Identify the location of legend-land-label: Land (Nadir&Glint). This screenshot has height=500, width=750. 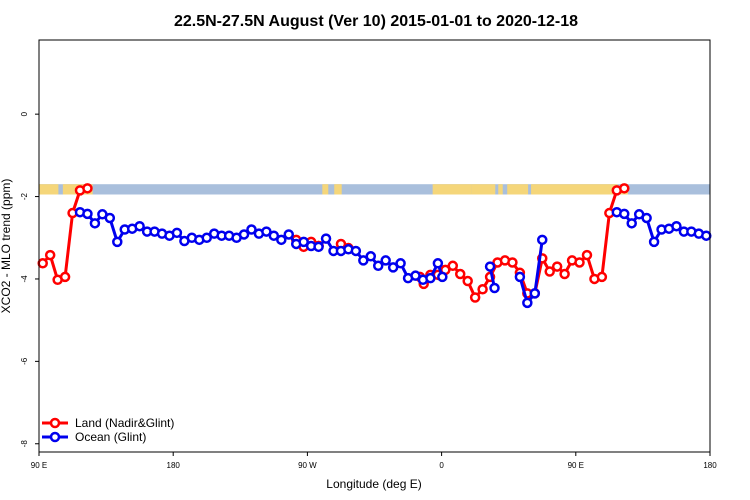
(124, 423).